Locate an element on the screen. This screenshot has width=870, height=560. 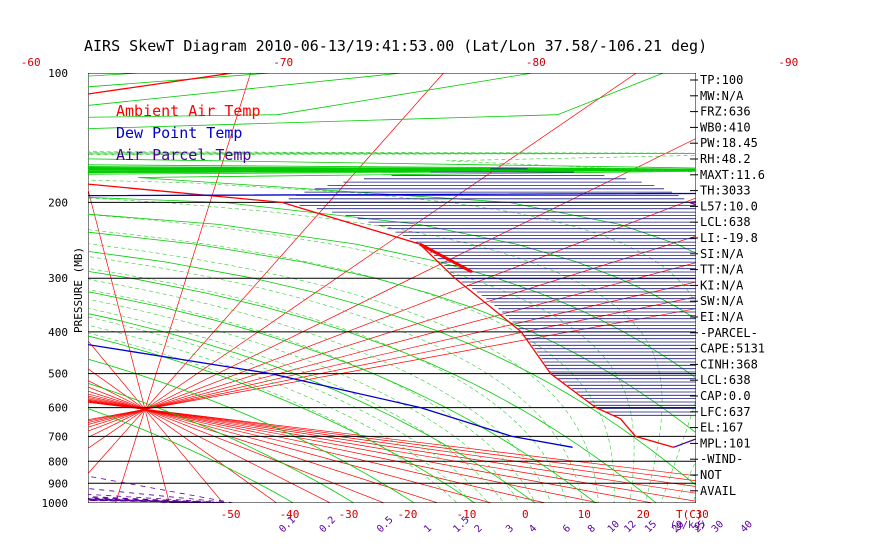
pressure-tick-label: 700 is located at coordinates (58, 436).